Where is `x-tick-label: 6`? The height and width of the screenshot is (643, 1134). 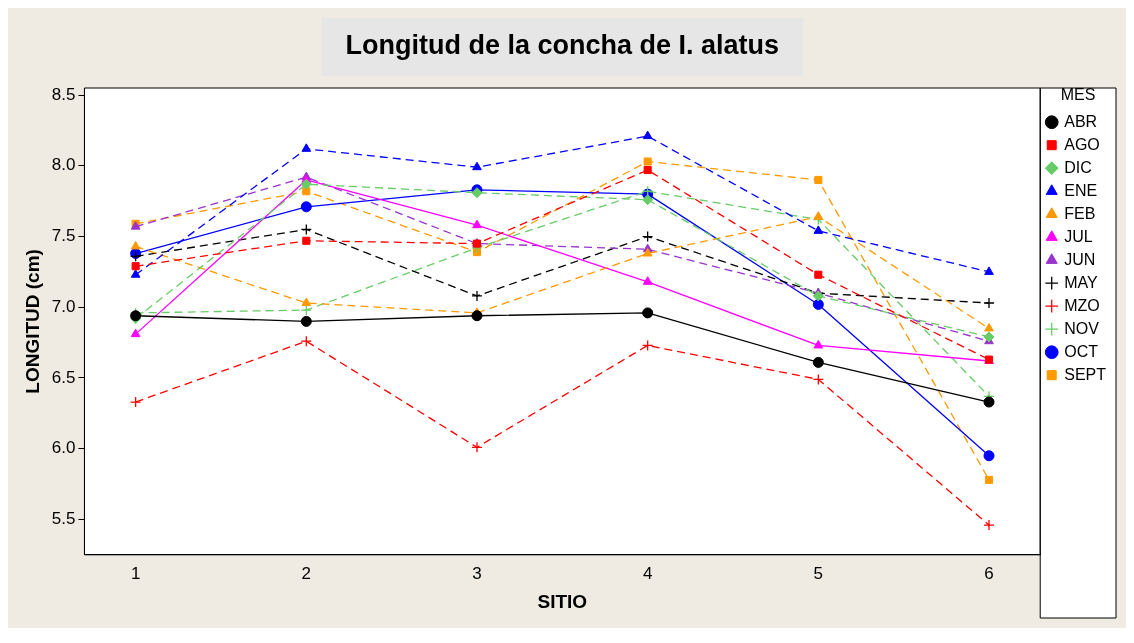
x-tick-label: 6 is located at coordinates (989, 573).